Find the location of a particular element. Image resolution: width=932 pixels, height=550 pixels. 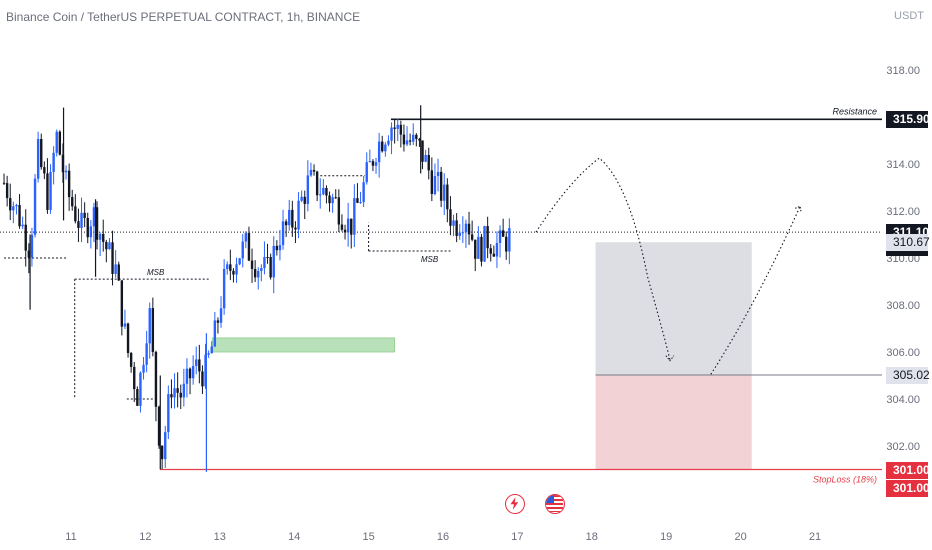

y-tick-label: 304.00 is located at coordinates (903, 400).